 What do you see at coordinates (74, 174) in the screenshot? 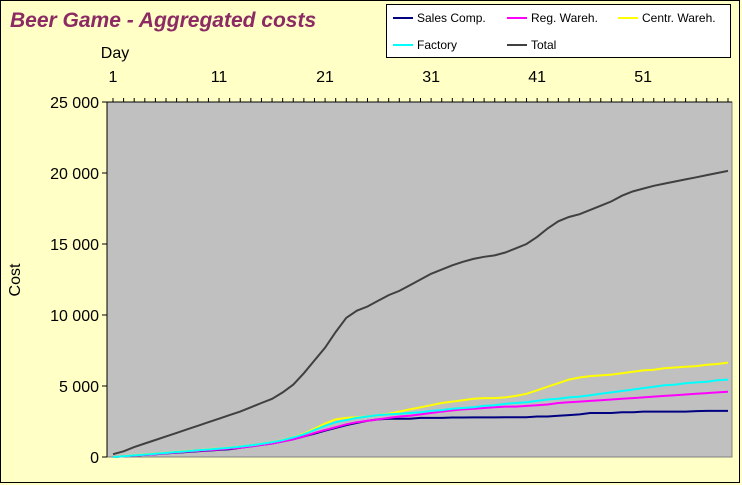
I see `y-tick-label: 20 000` at bounding box center [74, 174].